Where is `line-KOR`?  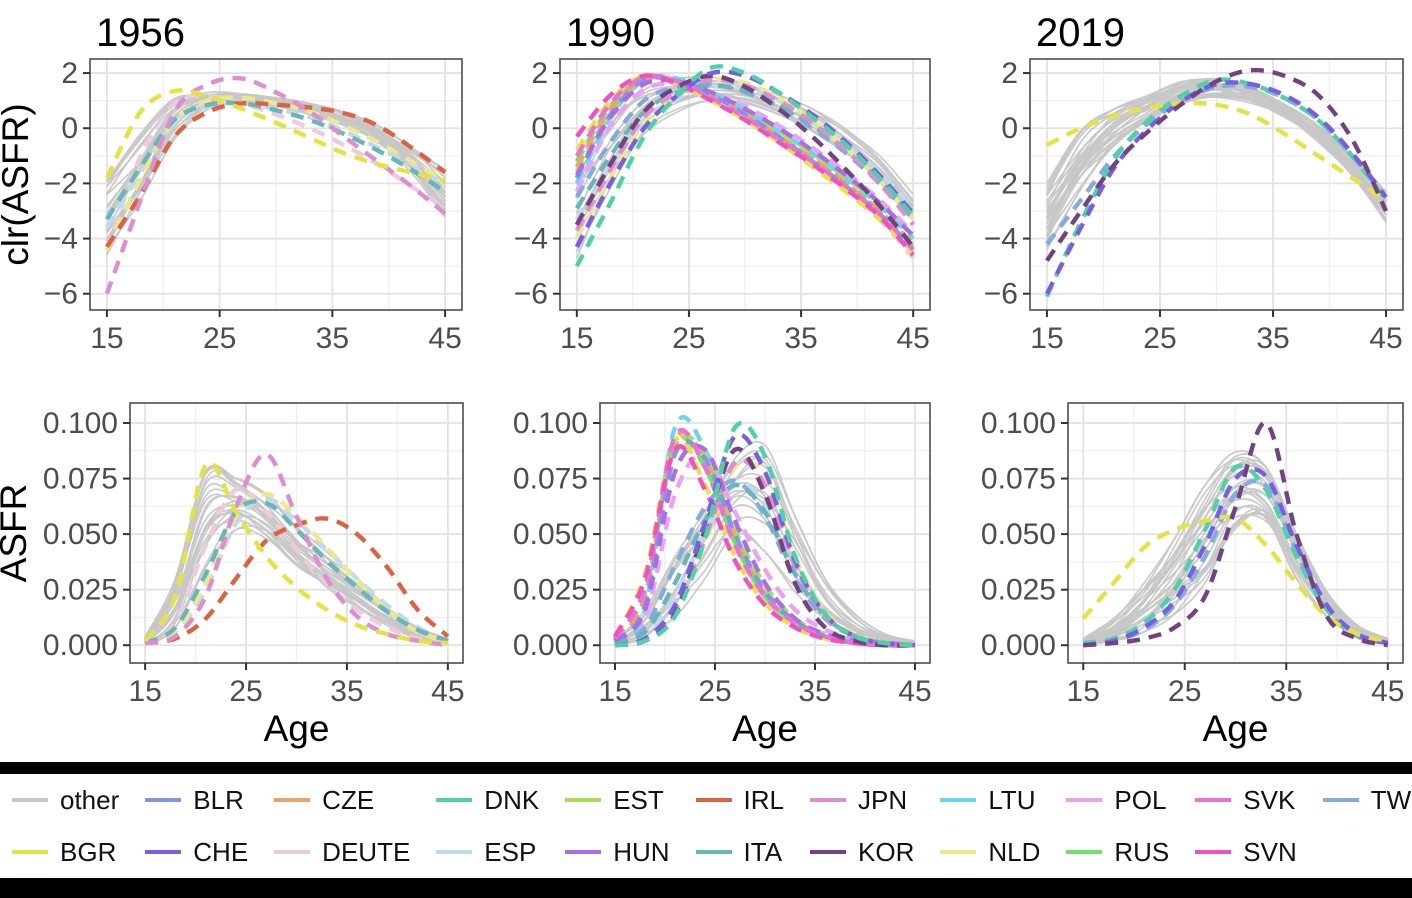
line-KOR is located at coordinates (744, 161).